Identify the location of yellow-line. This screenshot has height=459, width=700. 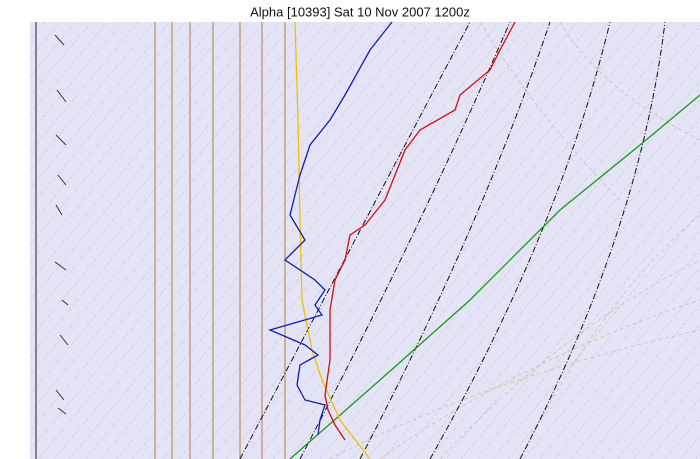
(332, 240).